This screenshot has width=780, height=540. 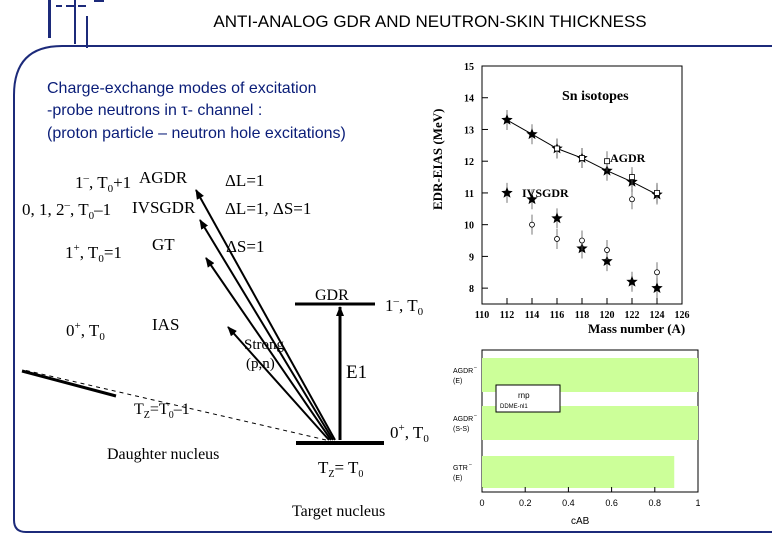 What do you see at coordinates (469, 130) in the screenshot?
I see `scatter-ytick-label: 13` at bounding box center [469, 130].